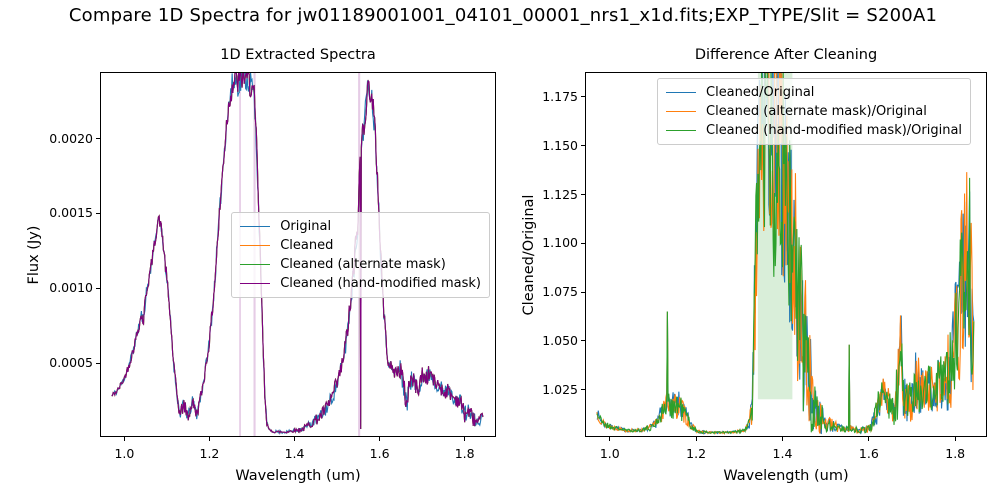 This screenshot has width=1006, height=495. I want to click on legend-item: Cleaned (alternate mask), so click(360, 264).